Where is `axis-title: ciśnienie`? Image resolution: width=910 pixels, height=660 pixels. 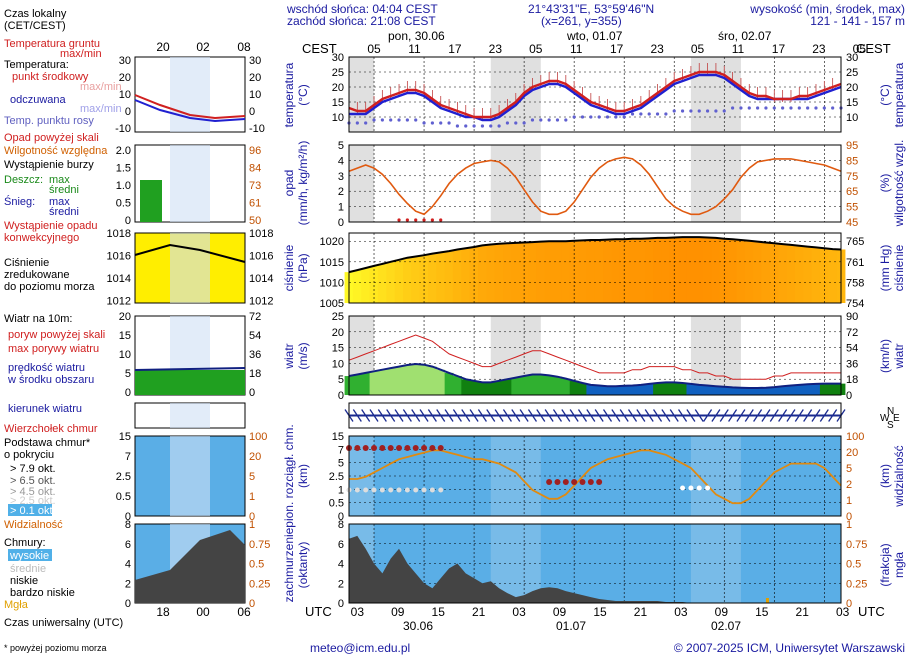
axis-title: ciśnienie is located at coordinates (899, 267).